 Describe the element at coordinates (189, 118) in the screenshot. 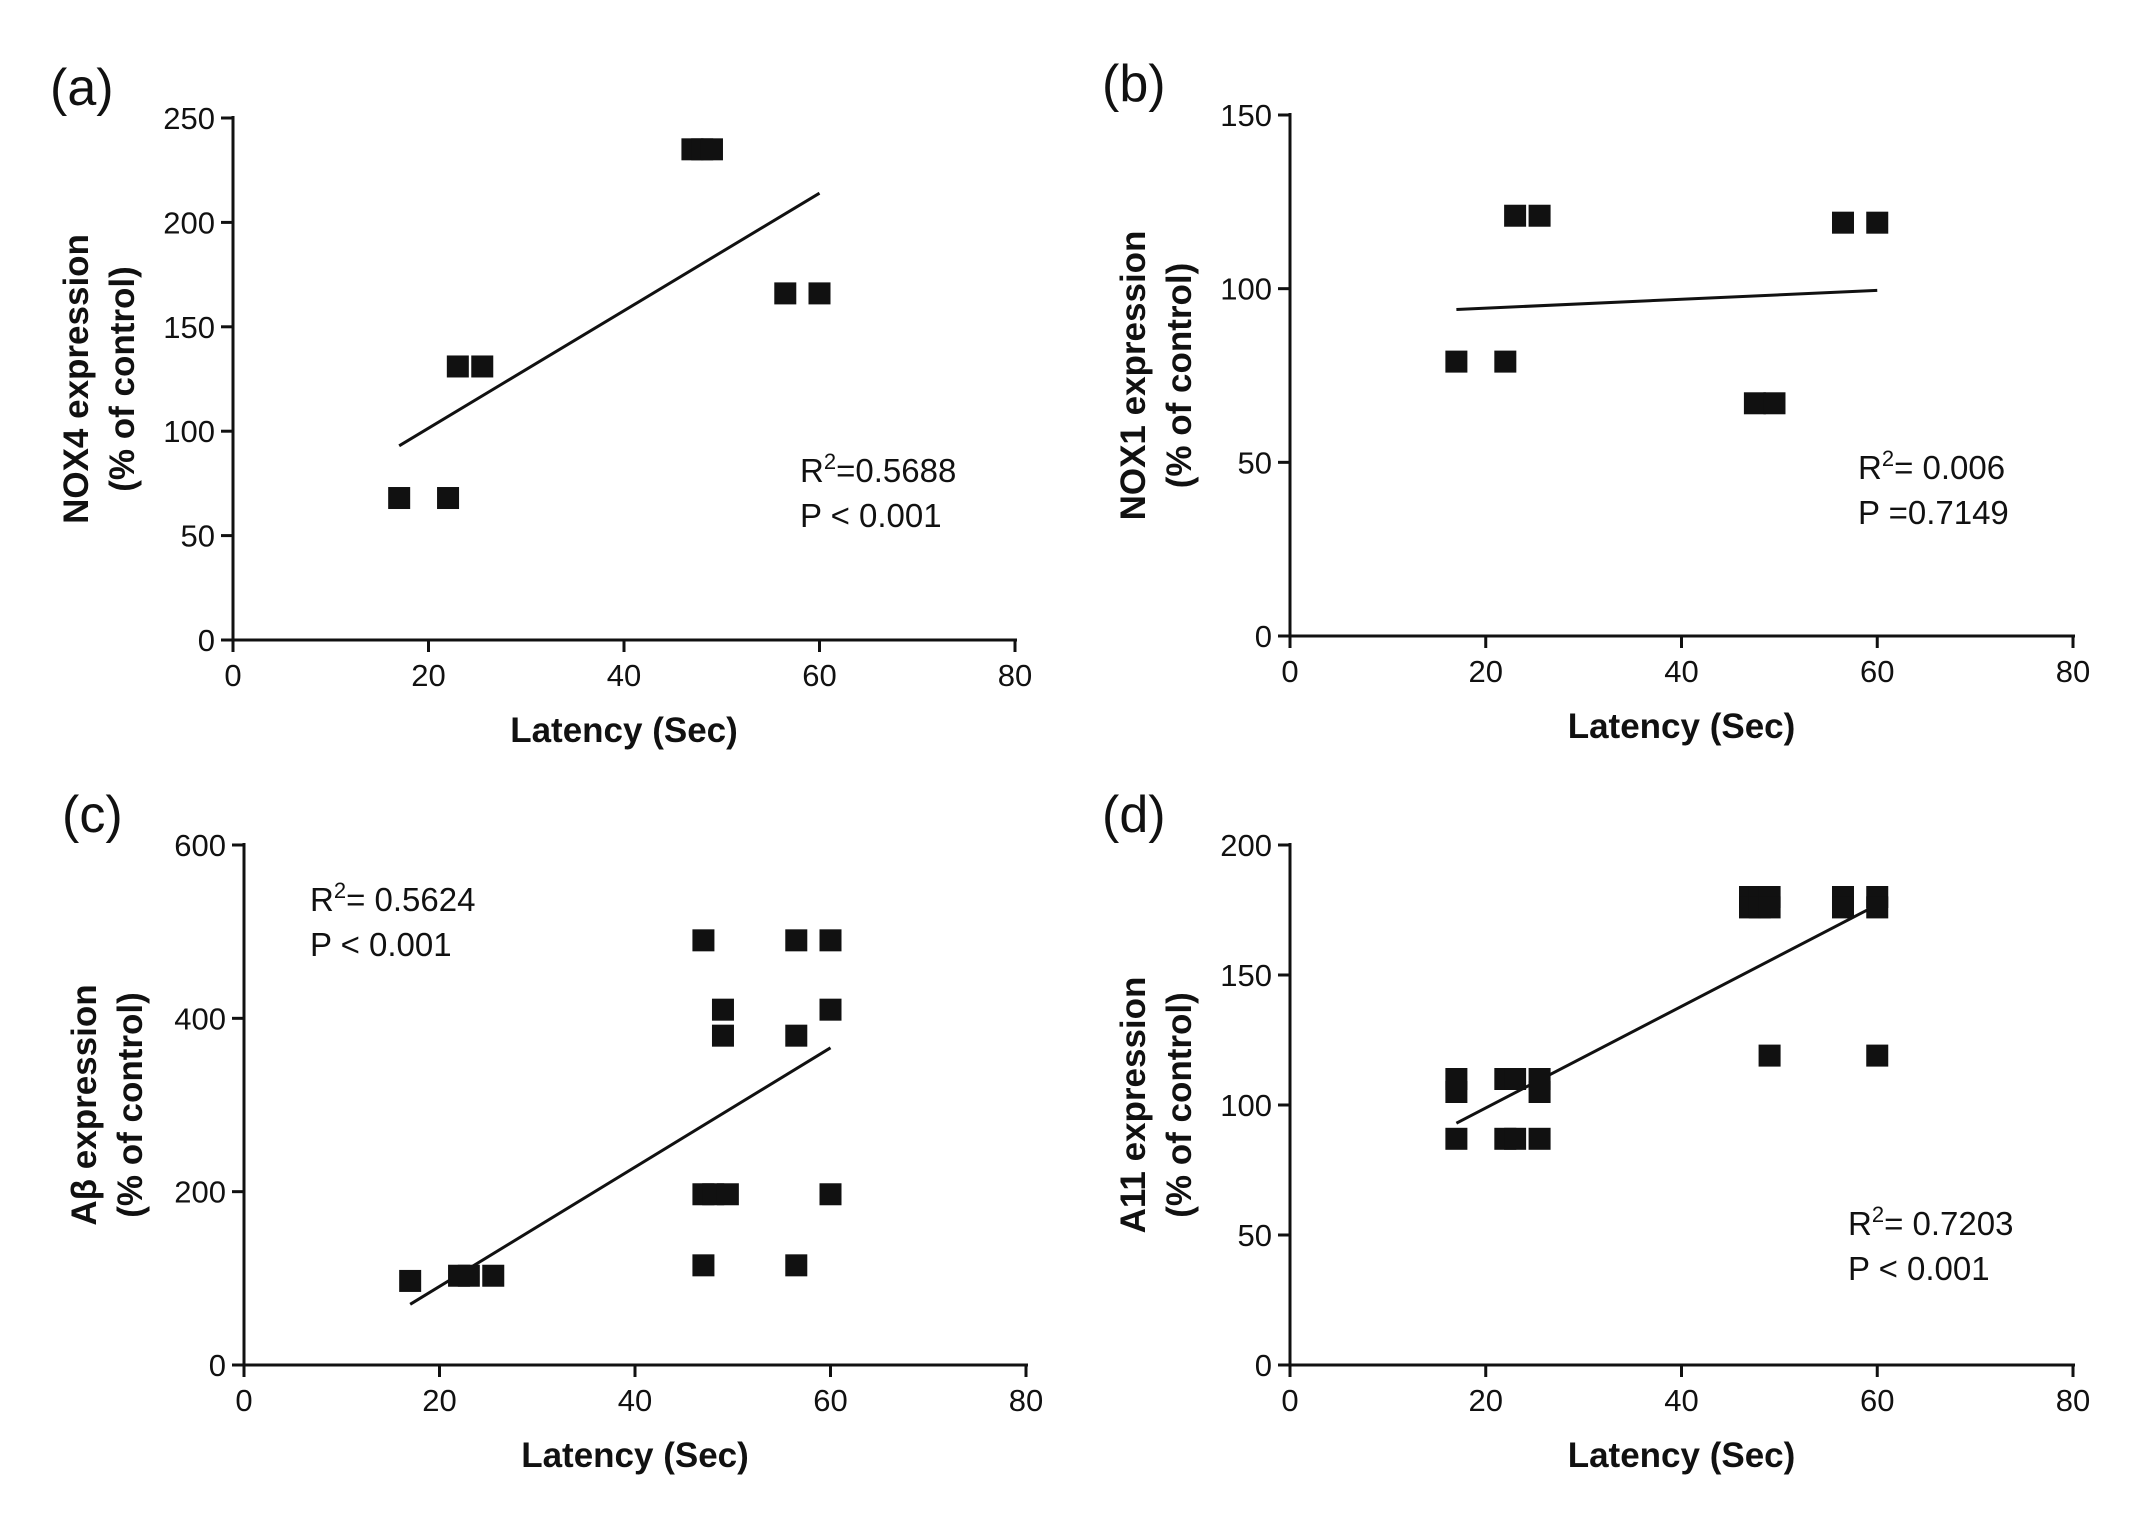

I see `y-tick-label: 250` at that location.